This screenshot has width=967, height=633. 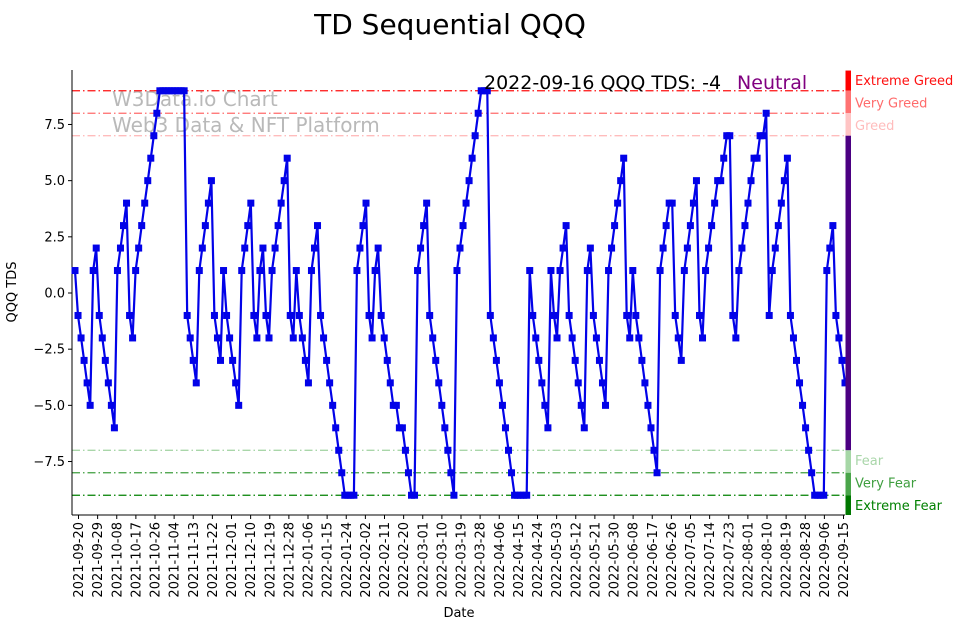 What do you see at coordinates (891, 104) in the screenshot?
I see `zone-label-very-greed: Very Greed` at bounding box center [891, 104].